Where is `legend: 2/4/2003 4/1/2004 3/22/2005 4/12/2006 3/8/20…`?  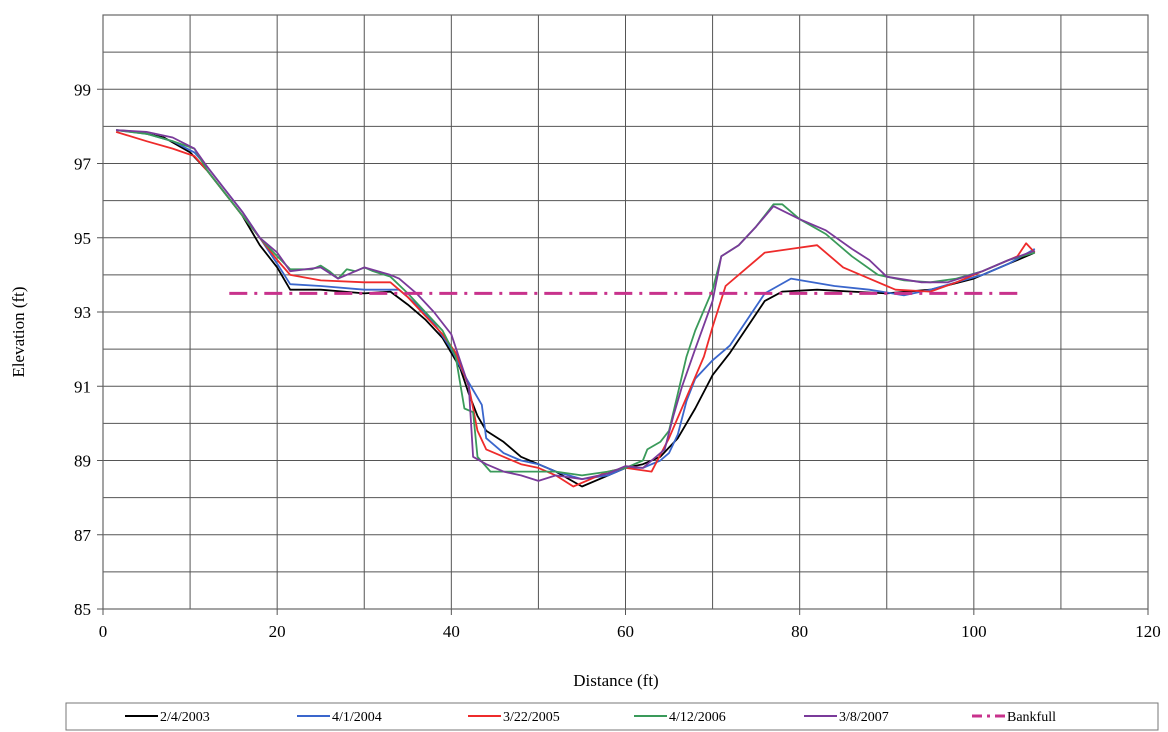 legend: 2/4/2003 4/1/2004 3/22/2005 4/12/2006 3/8/20… is located at coordinates (590, 717).